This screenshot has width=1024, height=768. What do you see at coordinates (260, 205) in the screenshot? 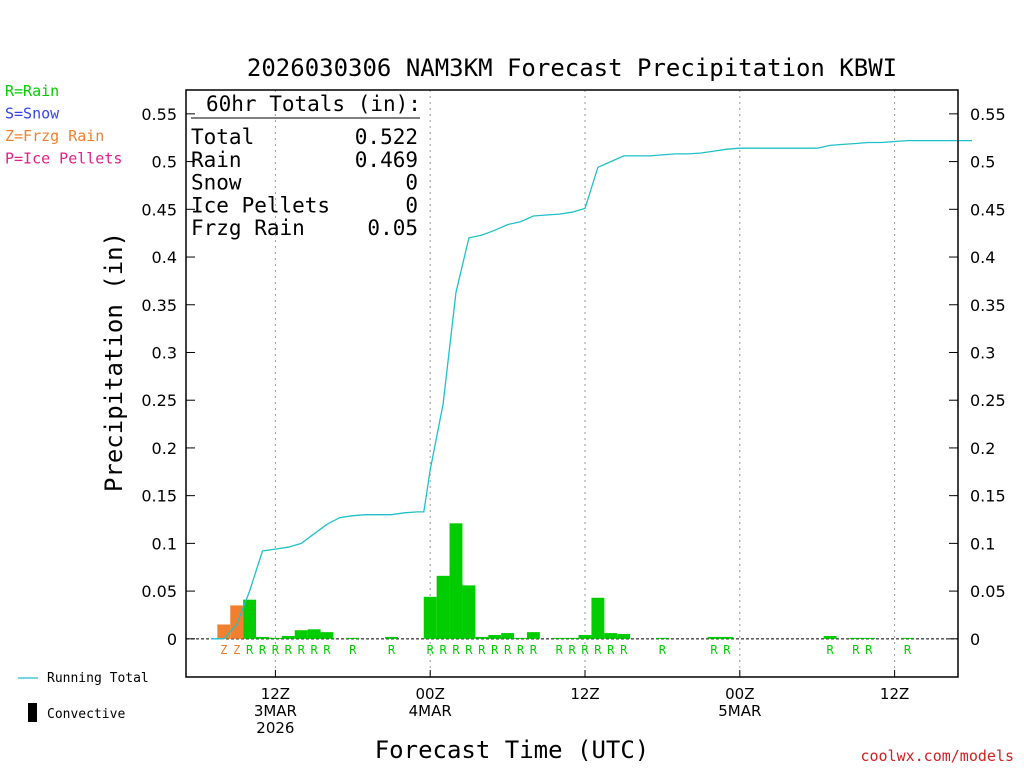
I see `totals-row-label: Ice Pellets` at bounding box center [260, 205].